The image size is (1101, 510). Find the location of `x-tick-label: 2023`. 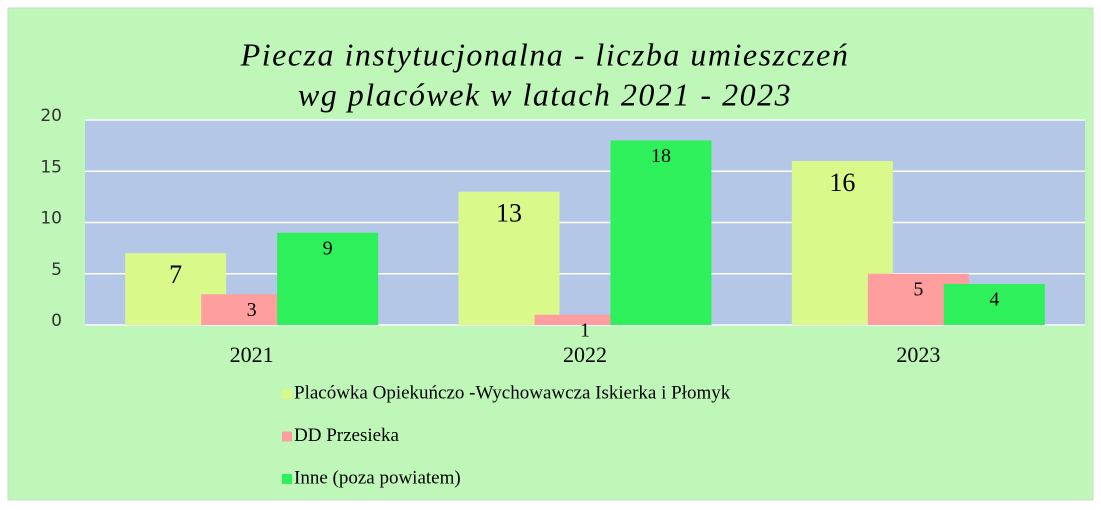

x-tick-label: 2023 is located at coordinates (918, 354).